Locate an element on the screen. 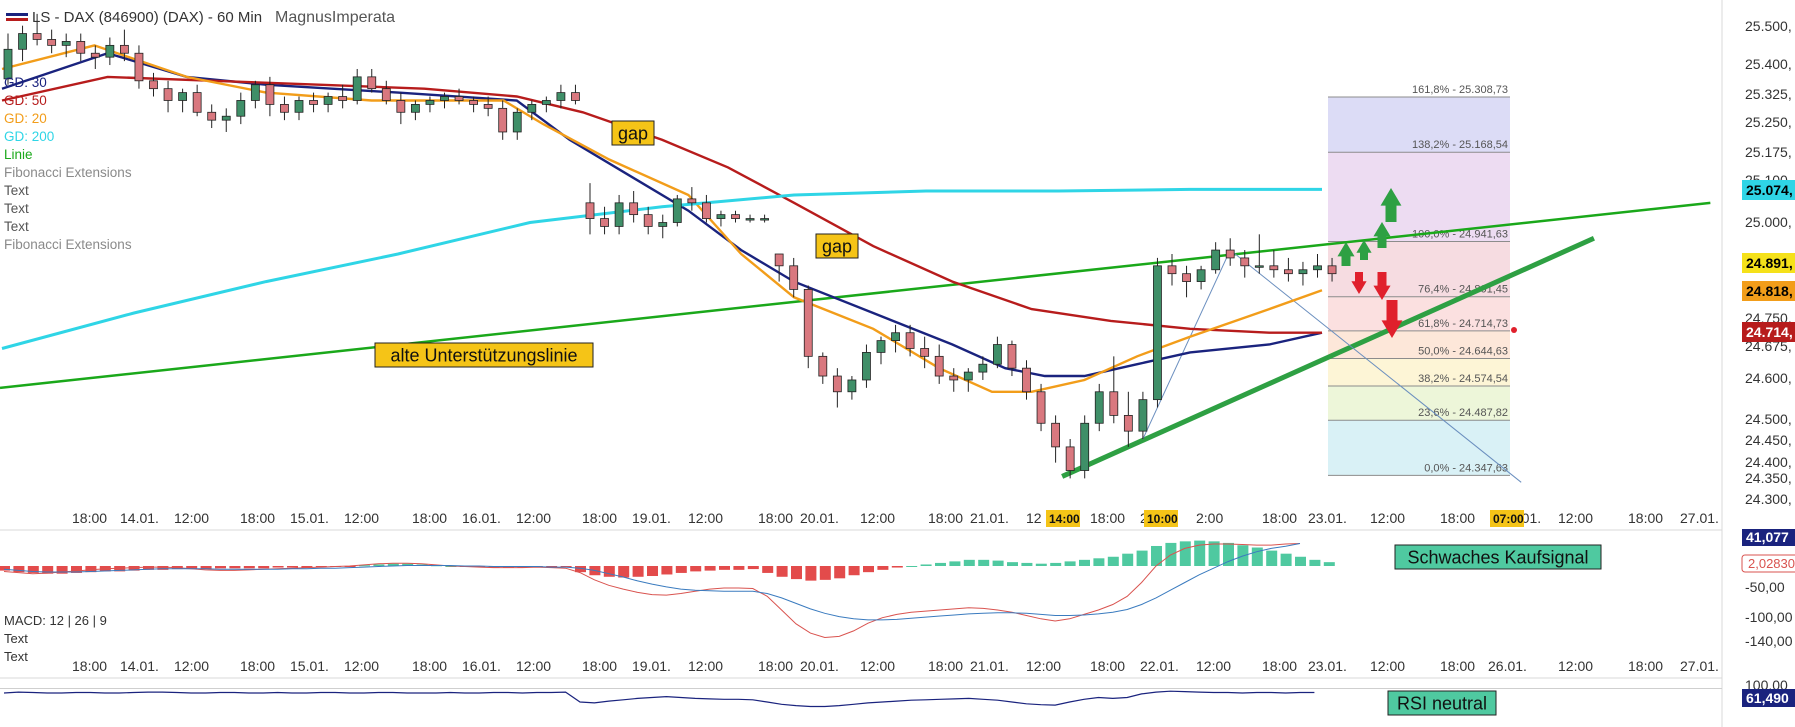 This screenshot has height=727, width=1795. macd-signal-line is located at coordinates (652, 582).